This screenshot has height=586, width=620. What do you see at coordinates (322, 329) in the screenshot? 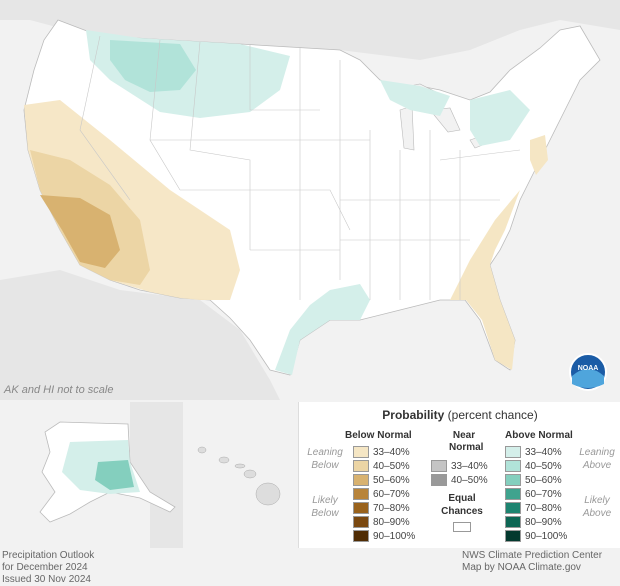
I see `above-33-40-gulf` at bounding box center [322, 329].